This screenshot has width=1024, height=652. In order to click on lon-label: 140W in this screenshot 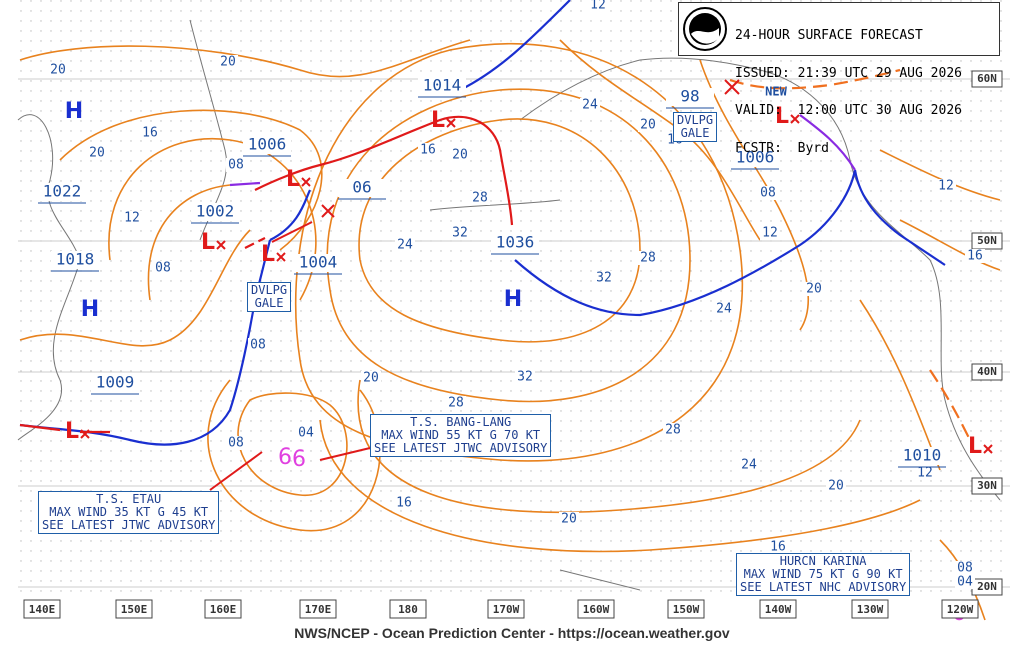, I will do `click(778, 609)`.